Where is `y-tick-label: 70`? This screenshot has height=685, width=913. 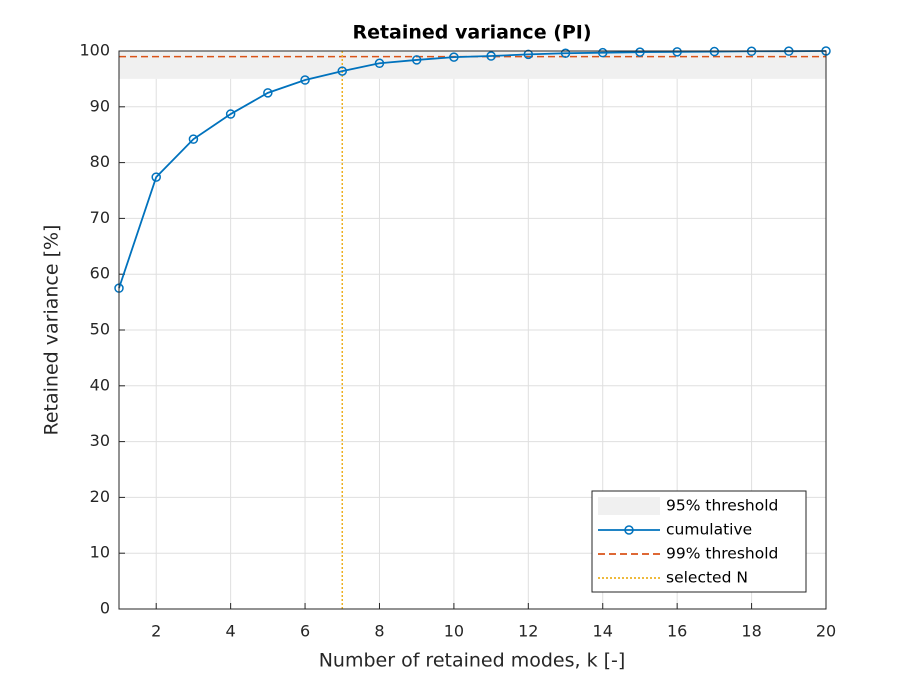
y-tick-label: 70 is located at coordinates (100, 217).